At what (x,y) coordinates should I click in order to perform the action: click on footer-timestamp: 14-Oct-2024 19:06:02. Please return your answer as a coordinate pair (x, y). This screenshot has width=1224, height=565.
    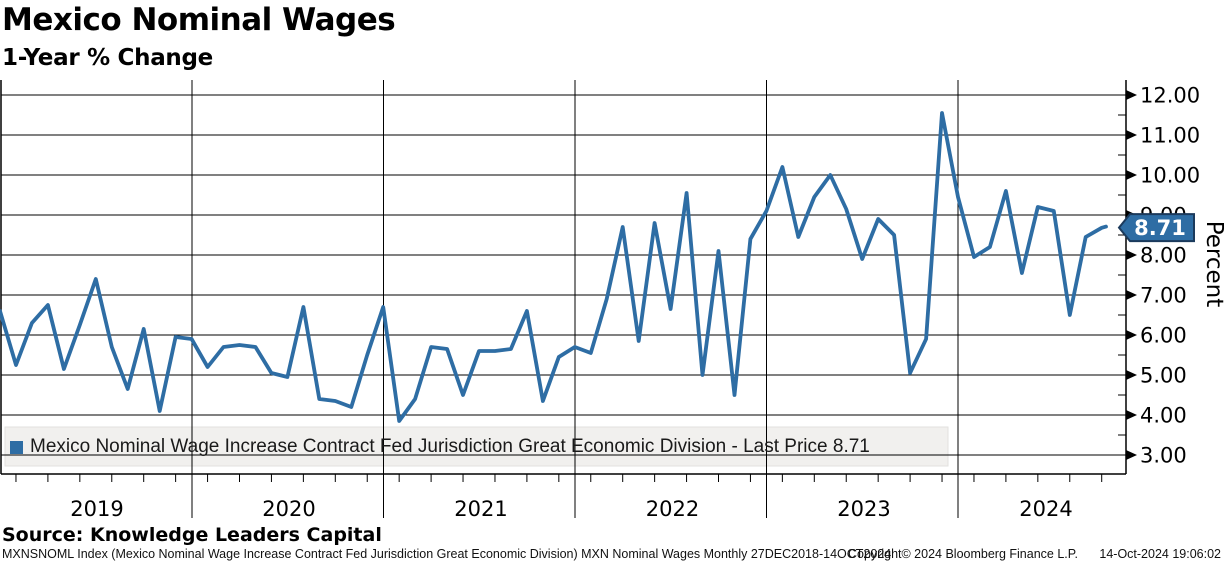
    Looking at the image, I should click on (1160, 554).